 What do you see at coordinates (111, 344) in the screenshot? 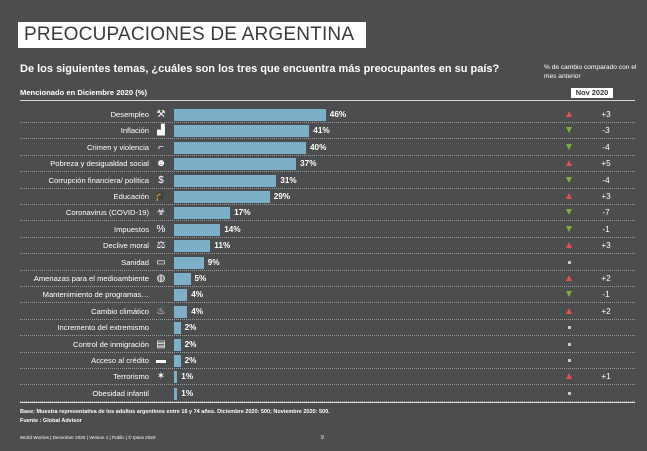
I see `category-label: Control de inmigración` at bounding box center [111, 344].